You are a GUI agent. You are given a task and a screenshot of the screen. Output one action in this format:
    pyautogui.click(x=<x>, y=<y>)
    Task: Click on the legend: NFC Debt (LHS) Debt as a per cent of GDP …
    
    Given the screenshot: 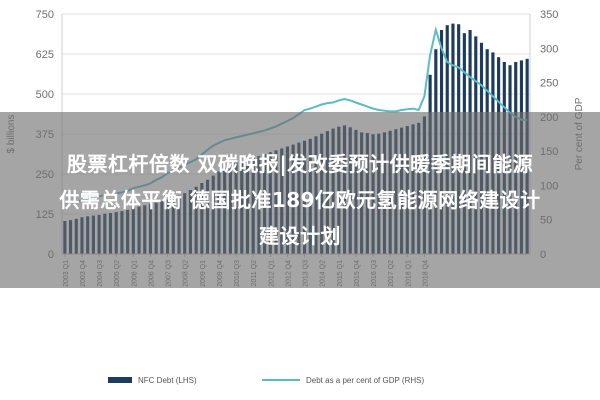 What is the action you would take?
    pyautogui.click(x=266, y=380)
    